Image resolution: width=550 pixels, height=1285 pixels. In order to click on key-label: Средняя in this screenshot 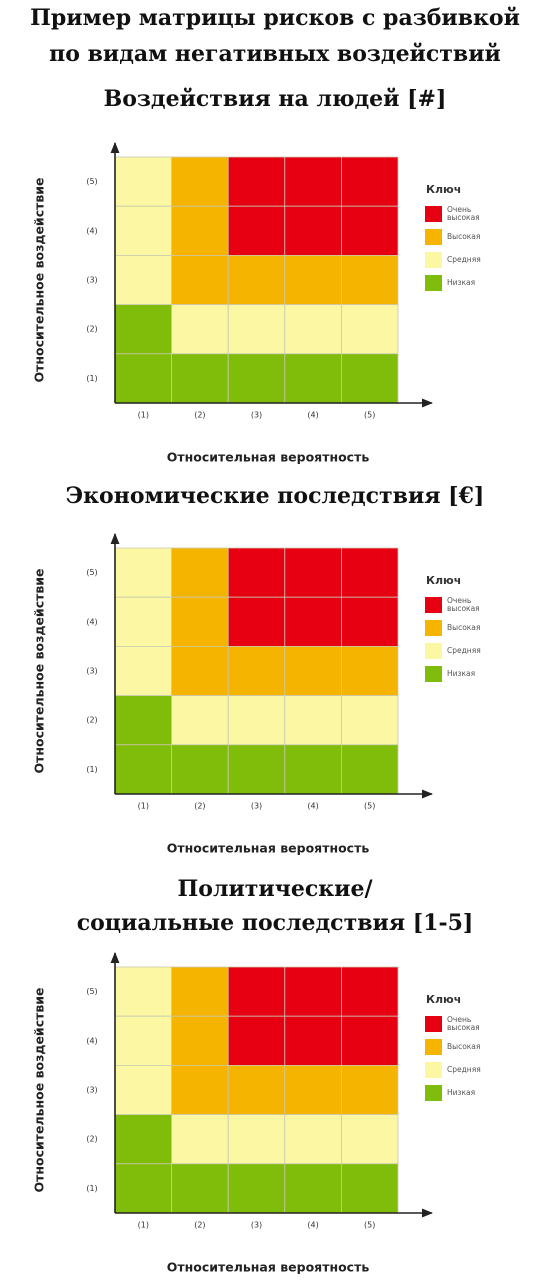, I will do `click(464, 259)`.